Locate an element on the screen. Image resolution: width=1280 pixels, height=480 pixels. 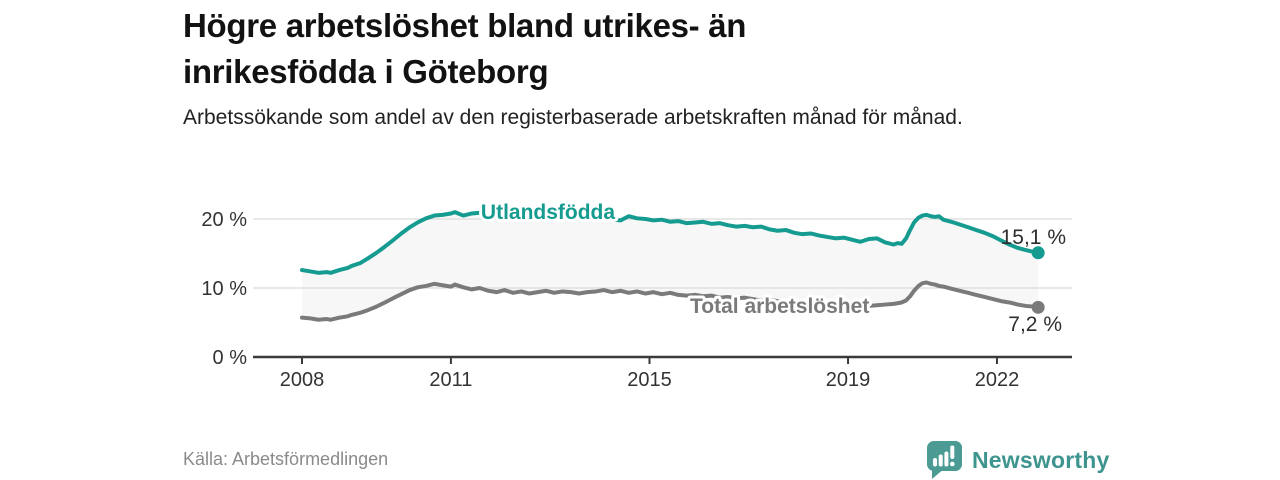
y-tick-label-0: 0 % is located at coordinates (230, 358).